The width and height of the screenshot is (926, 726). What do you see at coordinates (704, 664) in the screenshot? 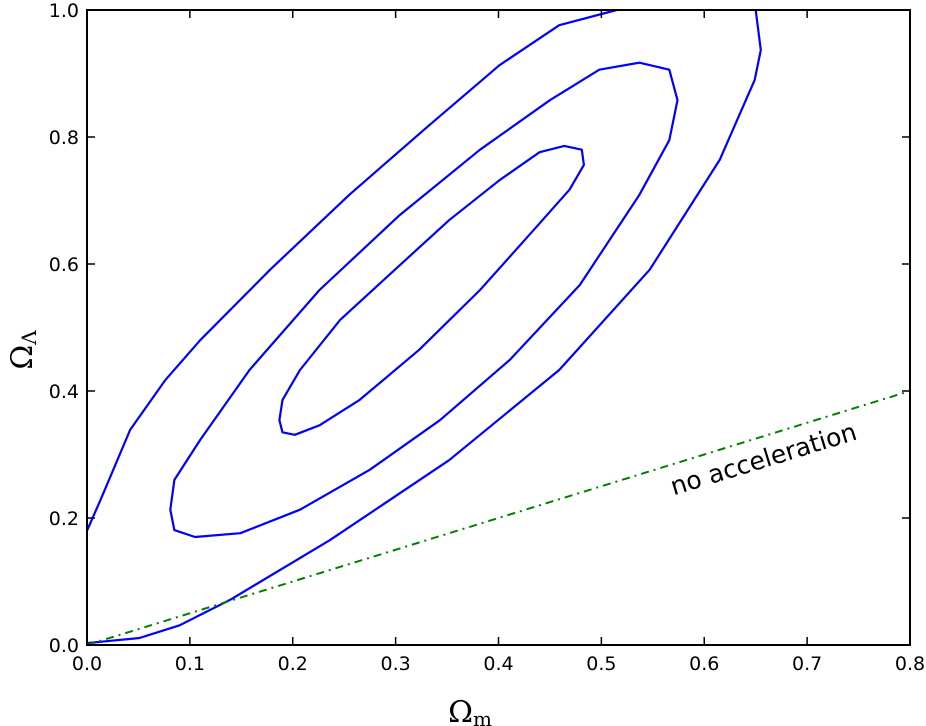
I see `x-tick-label: 0.6` at bounding box center [704, 664].